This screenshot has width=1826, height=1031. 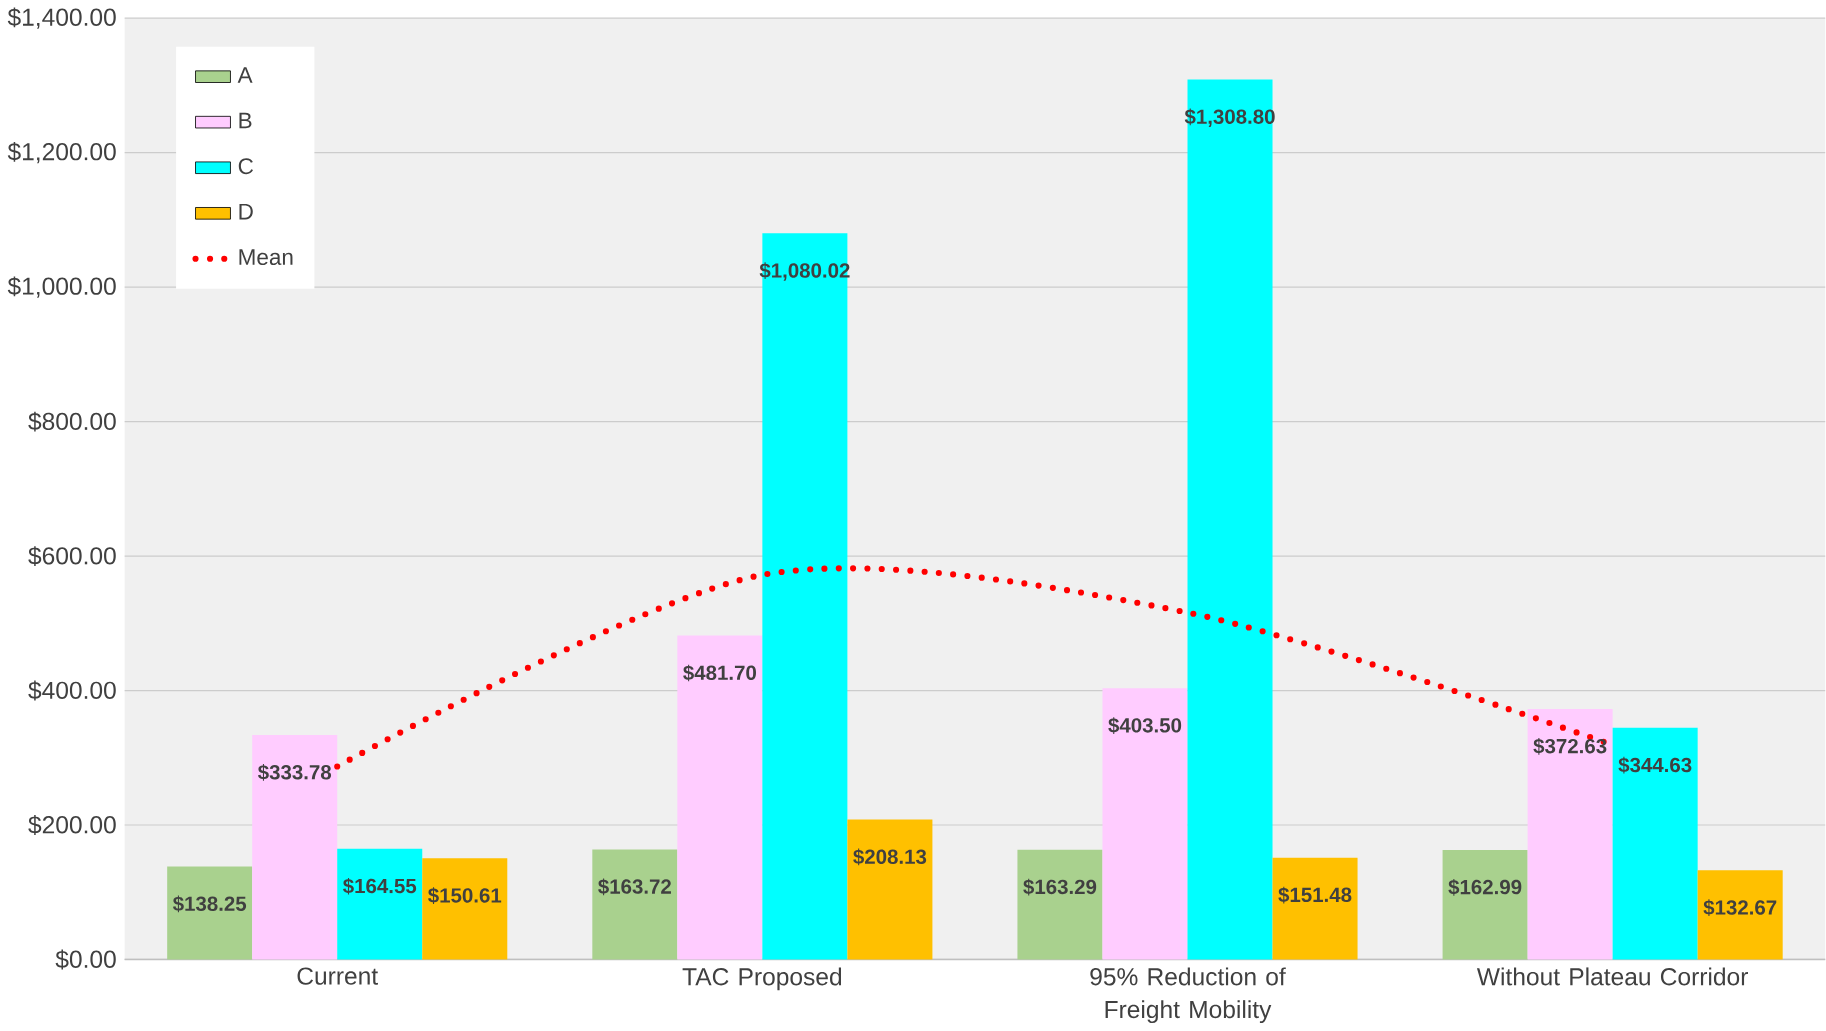 What do you see at coordinates (85, 959) in the screenshot?
I see `y-tick-label: $0.00` at bounding box center [85, 959].